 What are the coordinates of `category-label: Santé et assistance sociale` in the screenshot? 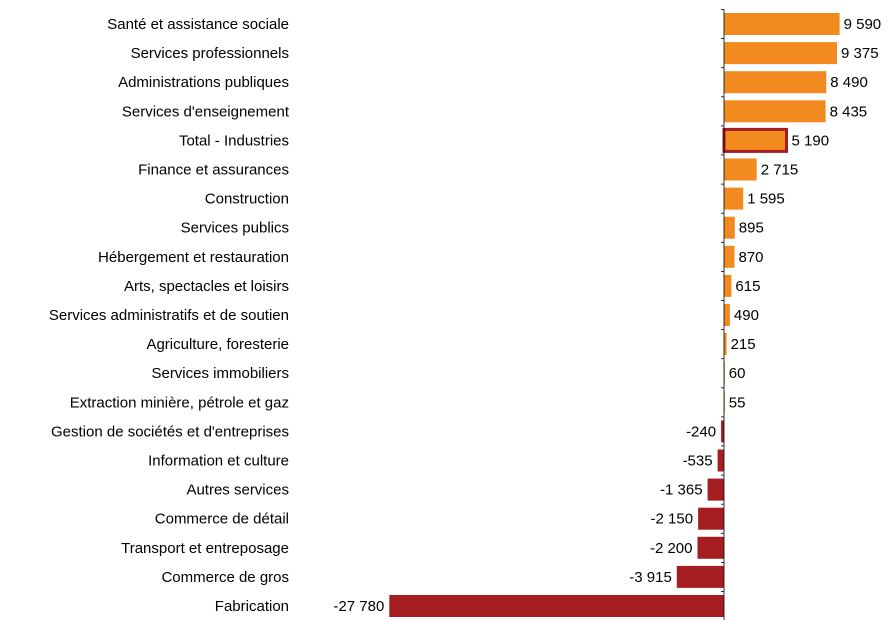 It's located at (198, 24).